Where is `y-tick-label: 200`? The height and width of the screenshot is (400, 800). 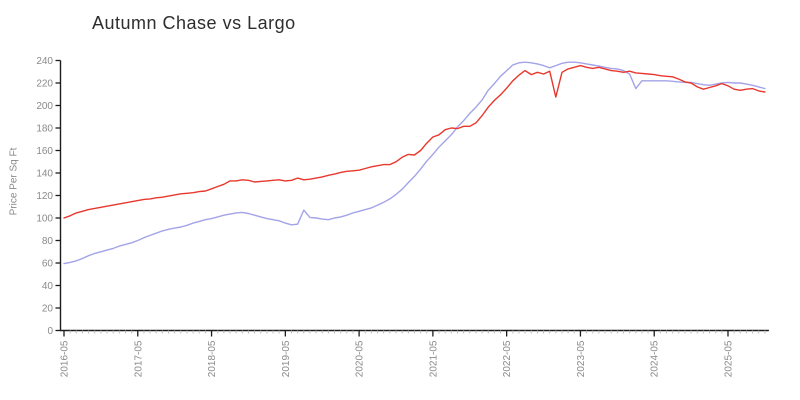
y-tick-label: 200 is located at coordinates (44, 106).